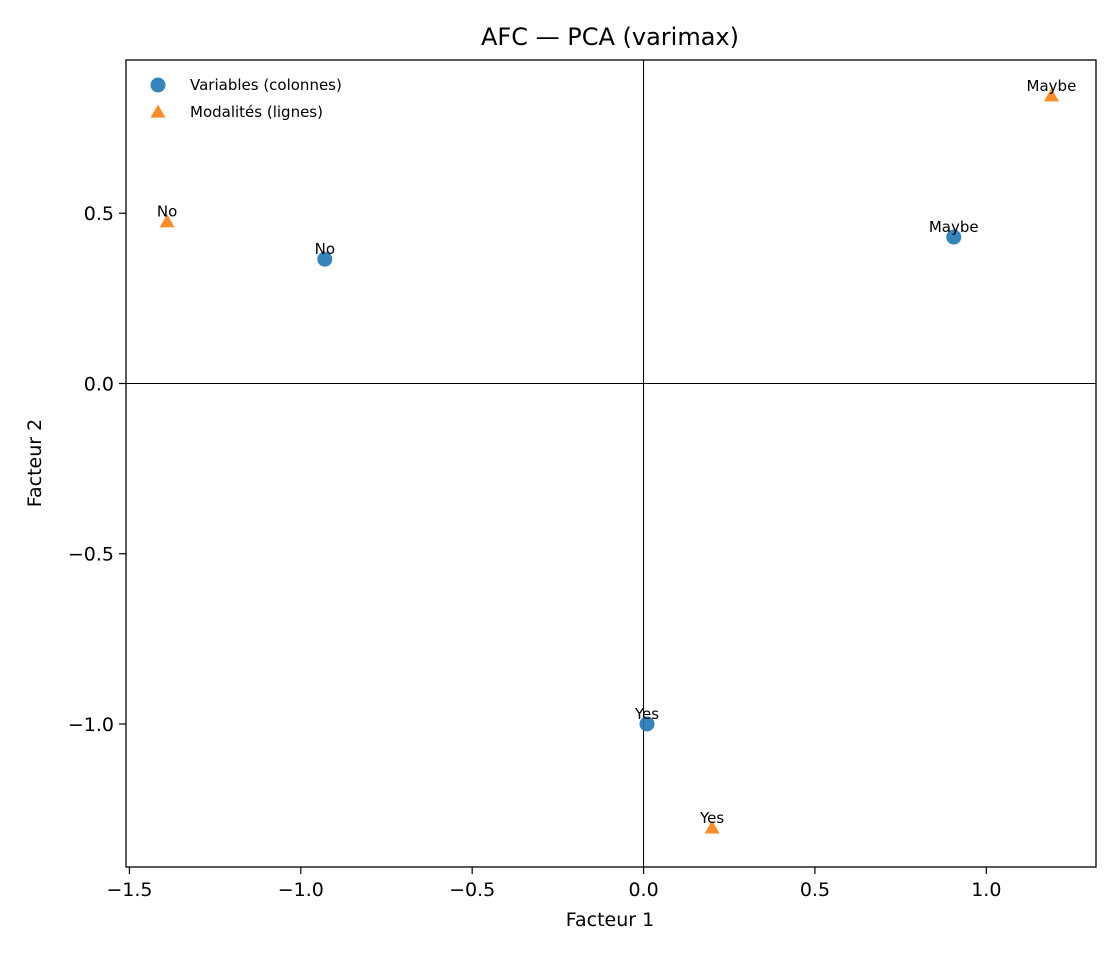 Image resolution: width=1120 pixels, height=960 pixels. What do you see at coordinates (35, 463) in the screenshot?
I see `y-axis-label: Facteur 2` at bounding box center [35, 463].